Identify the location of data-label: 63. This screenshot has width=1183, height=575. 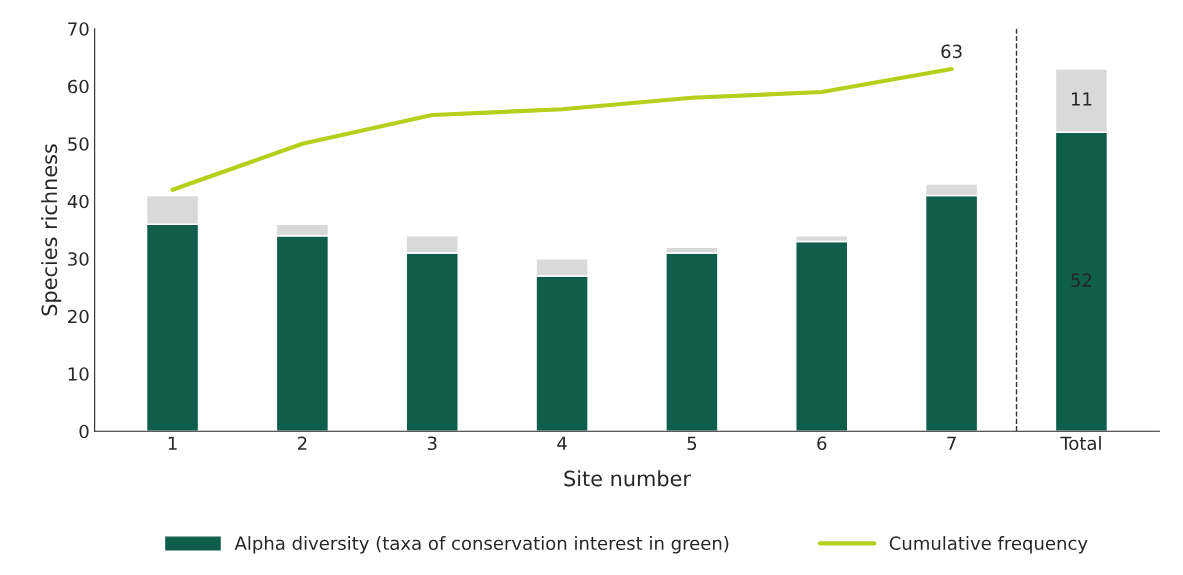
(951, 51).